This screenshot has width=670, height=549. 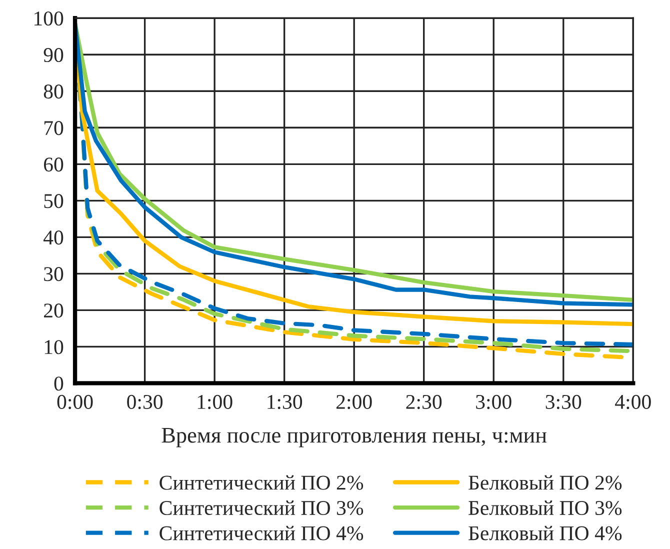 I want to click on x-tick-label: 3:30, so click(x=564, y=402).